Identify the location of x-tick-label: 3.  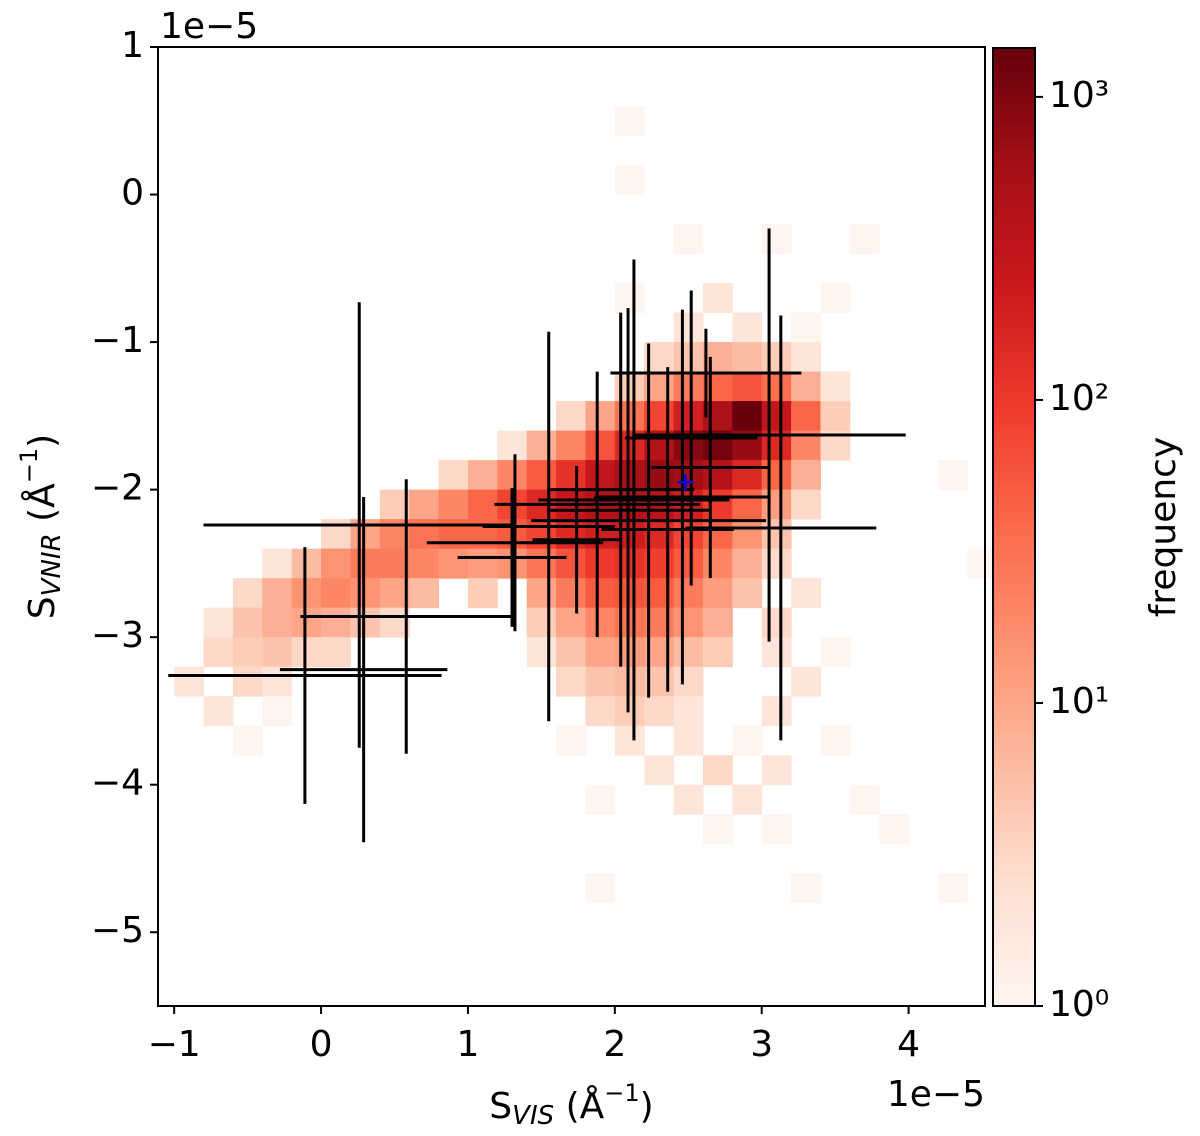
(761, 1044).